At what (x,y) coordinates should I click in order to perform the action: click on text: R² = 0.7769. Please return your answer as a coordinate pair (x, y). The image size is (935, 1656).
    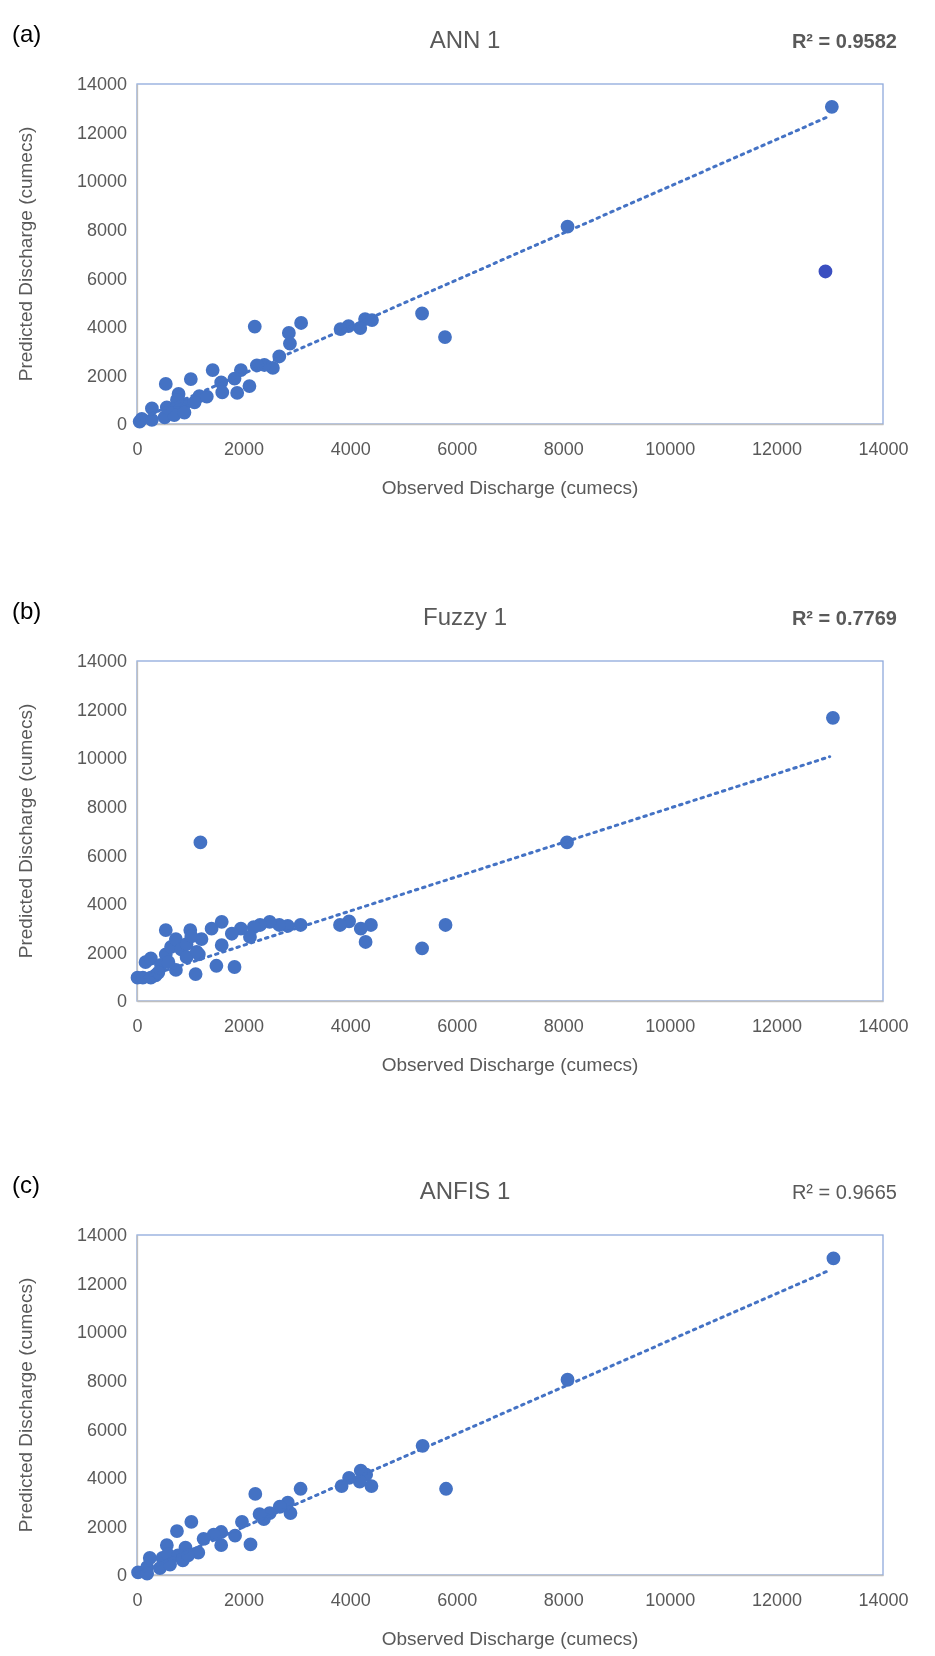
    Looking at the image, I should click on (844, 618).